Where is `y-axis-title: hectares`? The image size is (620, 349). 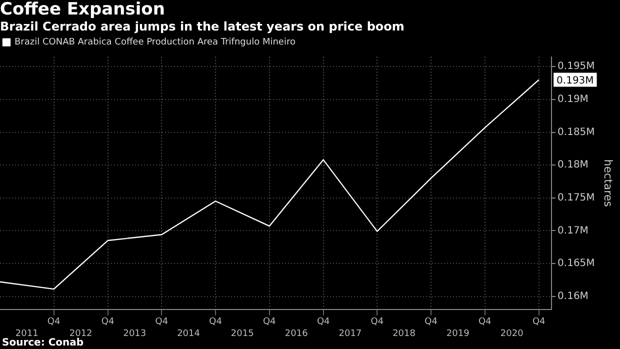 y-axis-title: hectares is located at coordinates (608, 183).